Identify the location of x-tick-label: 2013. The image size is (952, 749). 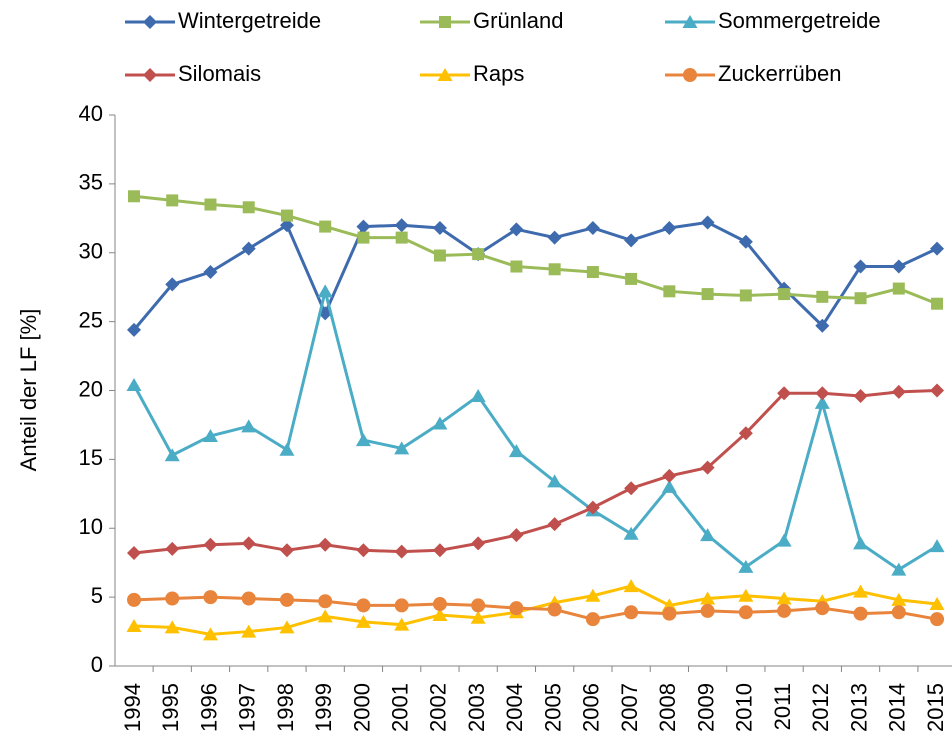
(858, 707).